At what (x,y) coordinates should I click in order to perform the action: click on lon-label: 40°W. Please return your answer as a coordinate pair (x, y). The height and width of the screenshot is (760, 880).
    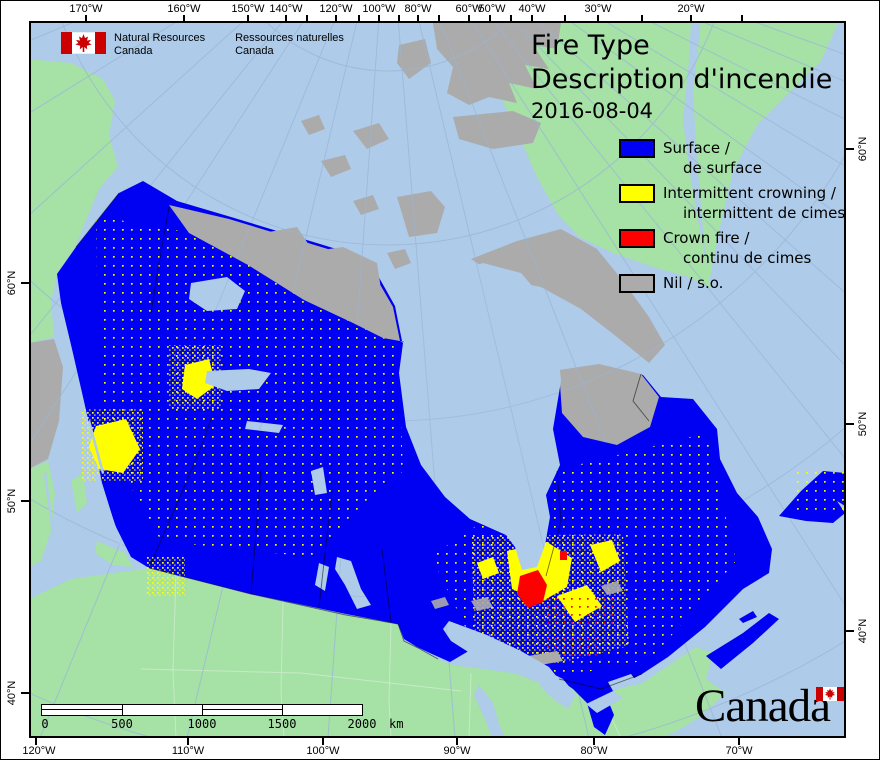
    Looking at the image, I should click on (532, 9).